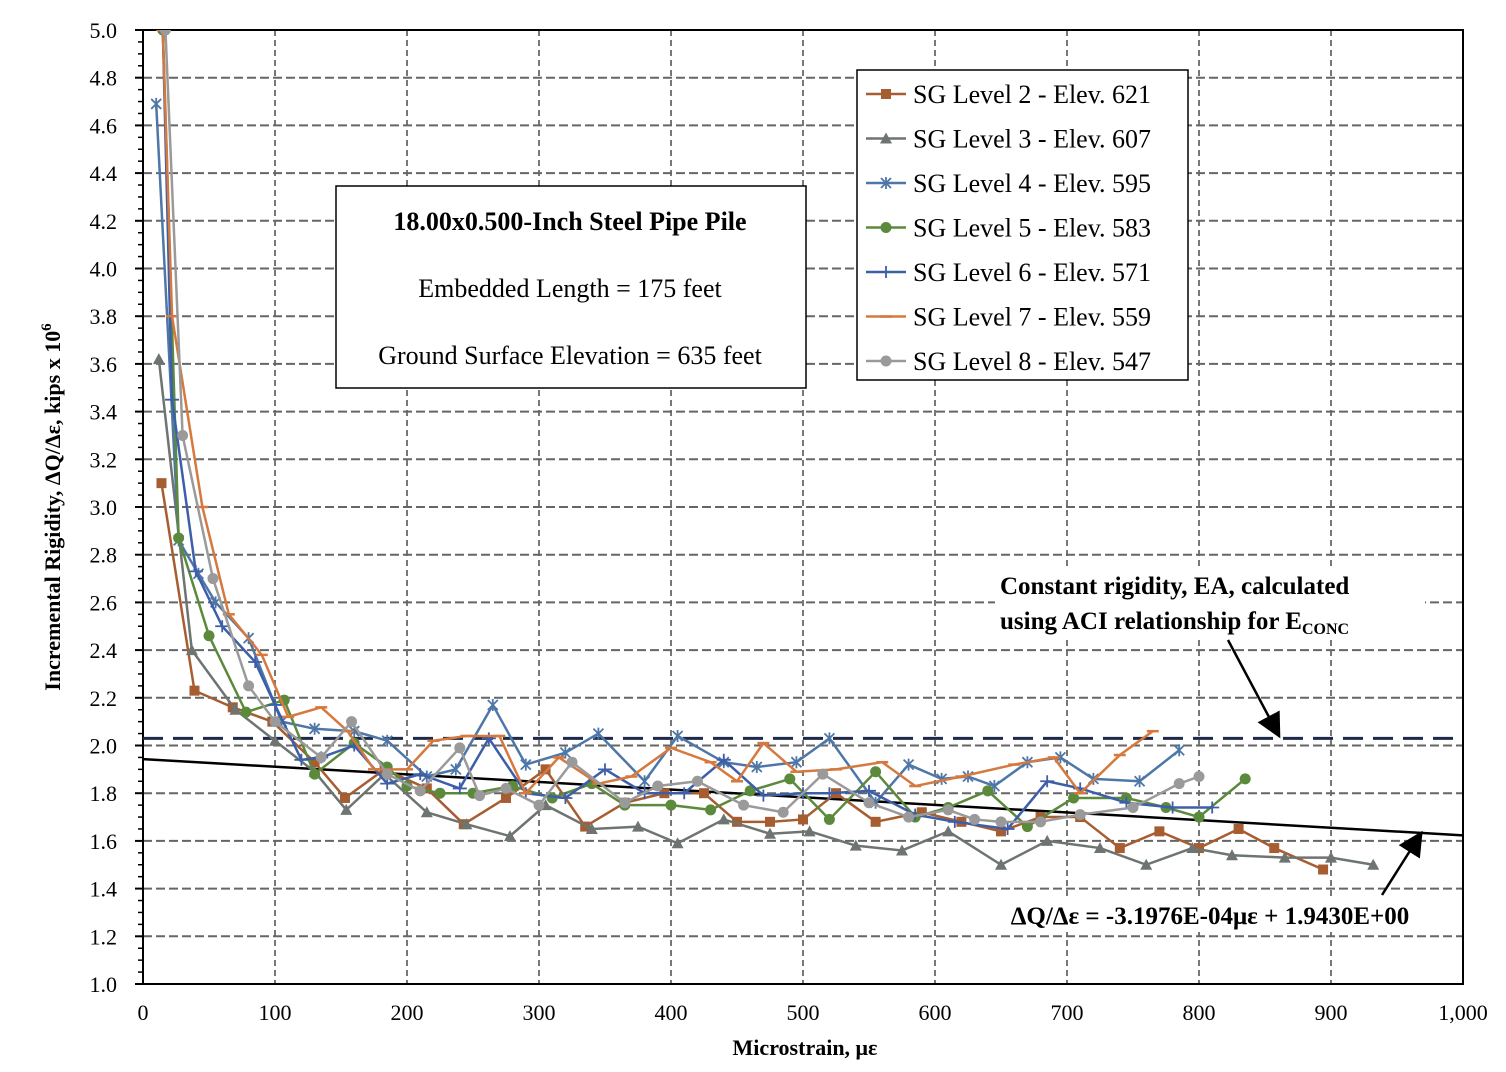 The height and width of the screenshot is (1072, 1506). Describe the element at coordinates (671, 1012) in the screenshot. I see `x-tick-label: 400` at that location.